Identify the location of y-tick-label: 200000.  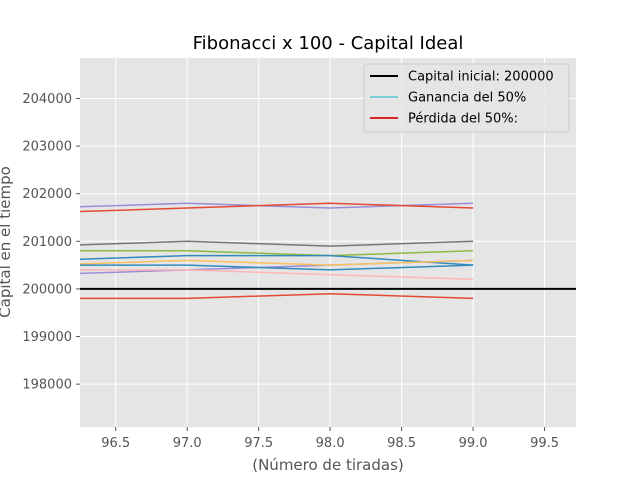
(47, 289).